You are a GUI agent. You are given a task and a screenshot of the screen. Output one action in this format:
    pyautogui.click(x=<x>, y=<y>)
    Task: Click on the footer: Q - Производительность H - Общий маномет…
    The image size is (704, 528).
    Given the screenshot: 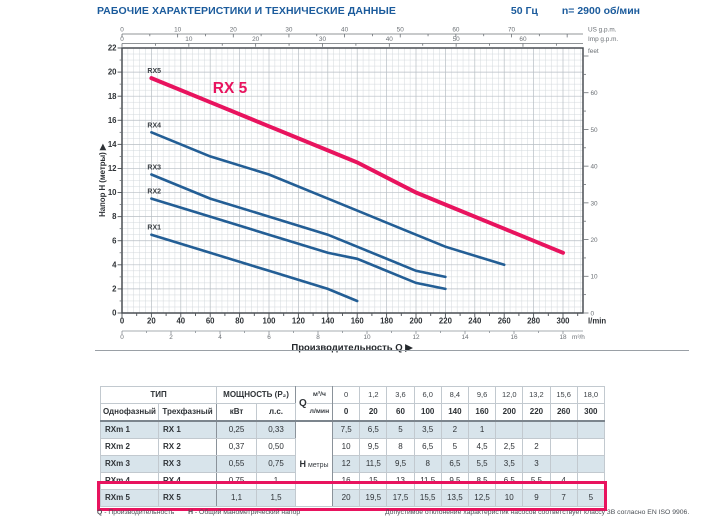 What is the action you would take?
    pyautogui.click(x=397, y=512)
    